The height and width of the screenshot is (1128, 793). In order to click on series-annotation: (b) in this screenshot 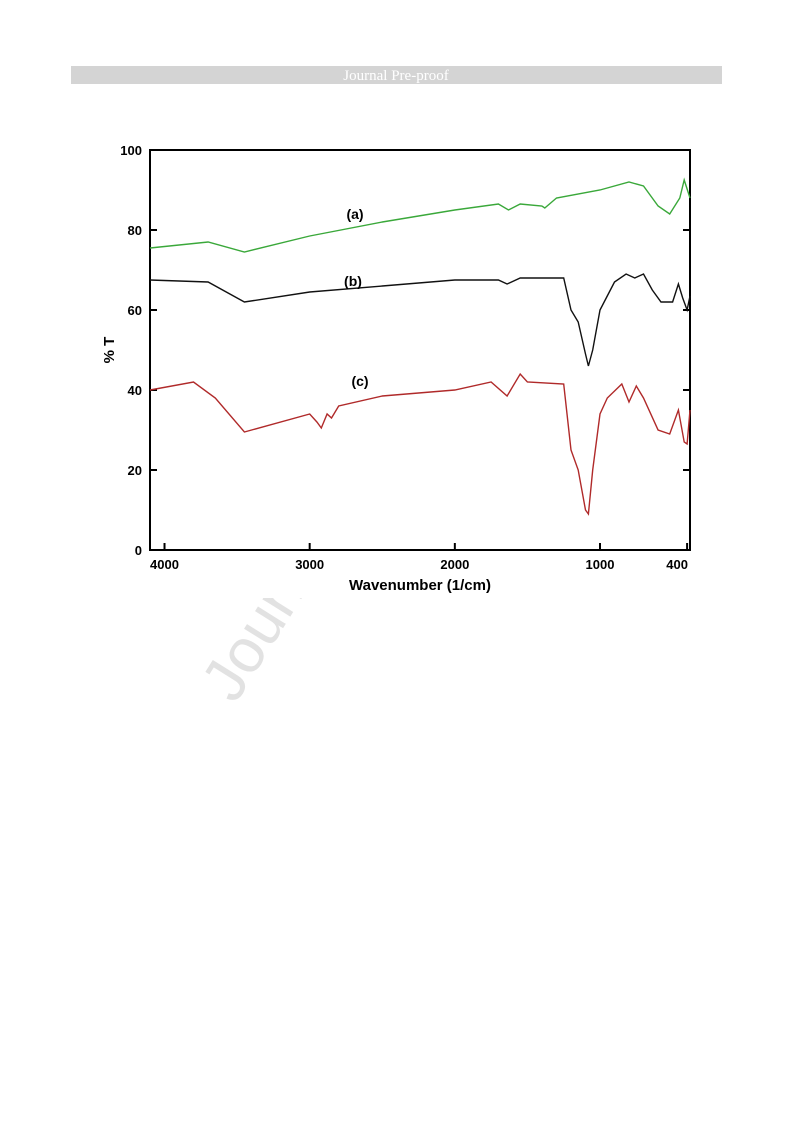, I will do `click(353, 281)`.